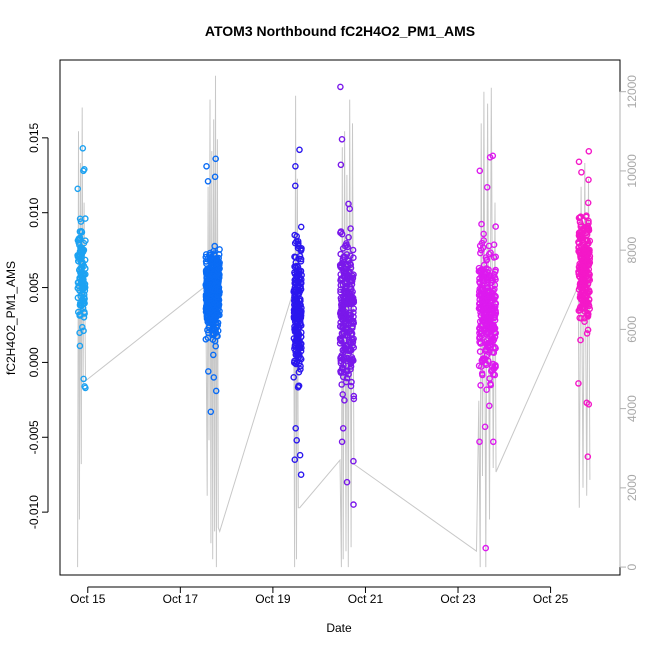  Describe the element at coordinates (632, 92) in the screenshot. I see `right-tick-label: 12000` at that location.